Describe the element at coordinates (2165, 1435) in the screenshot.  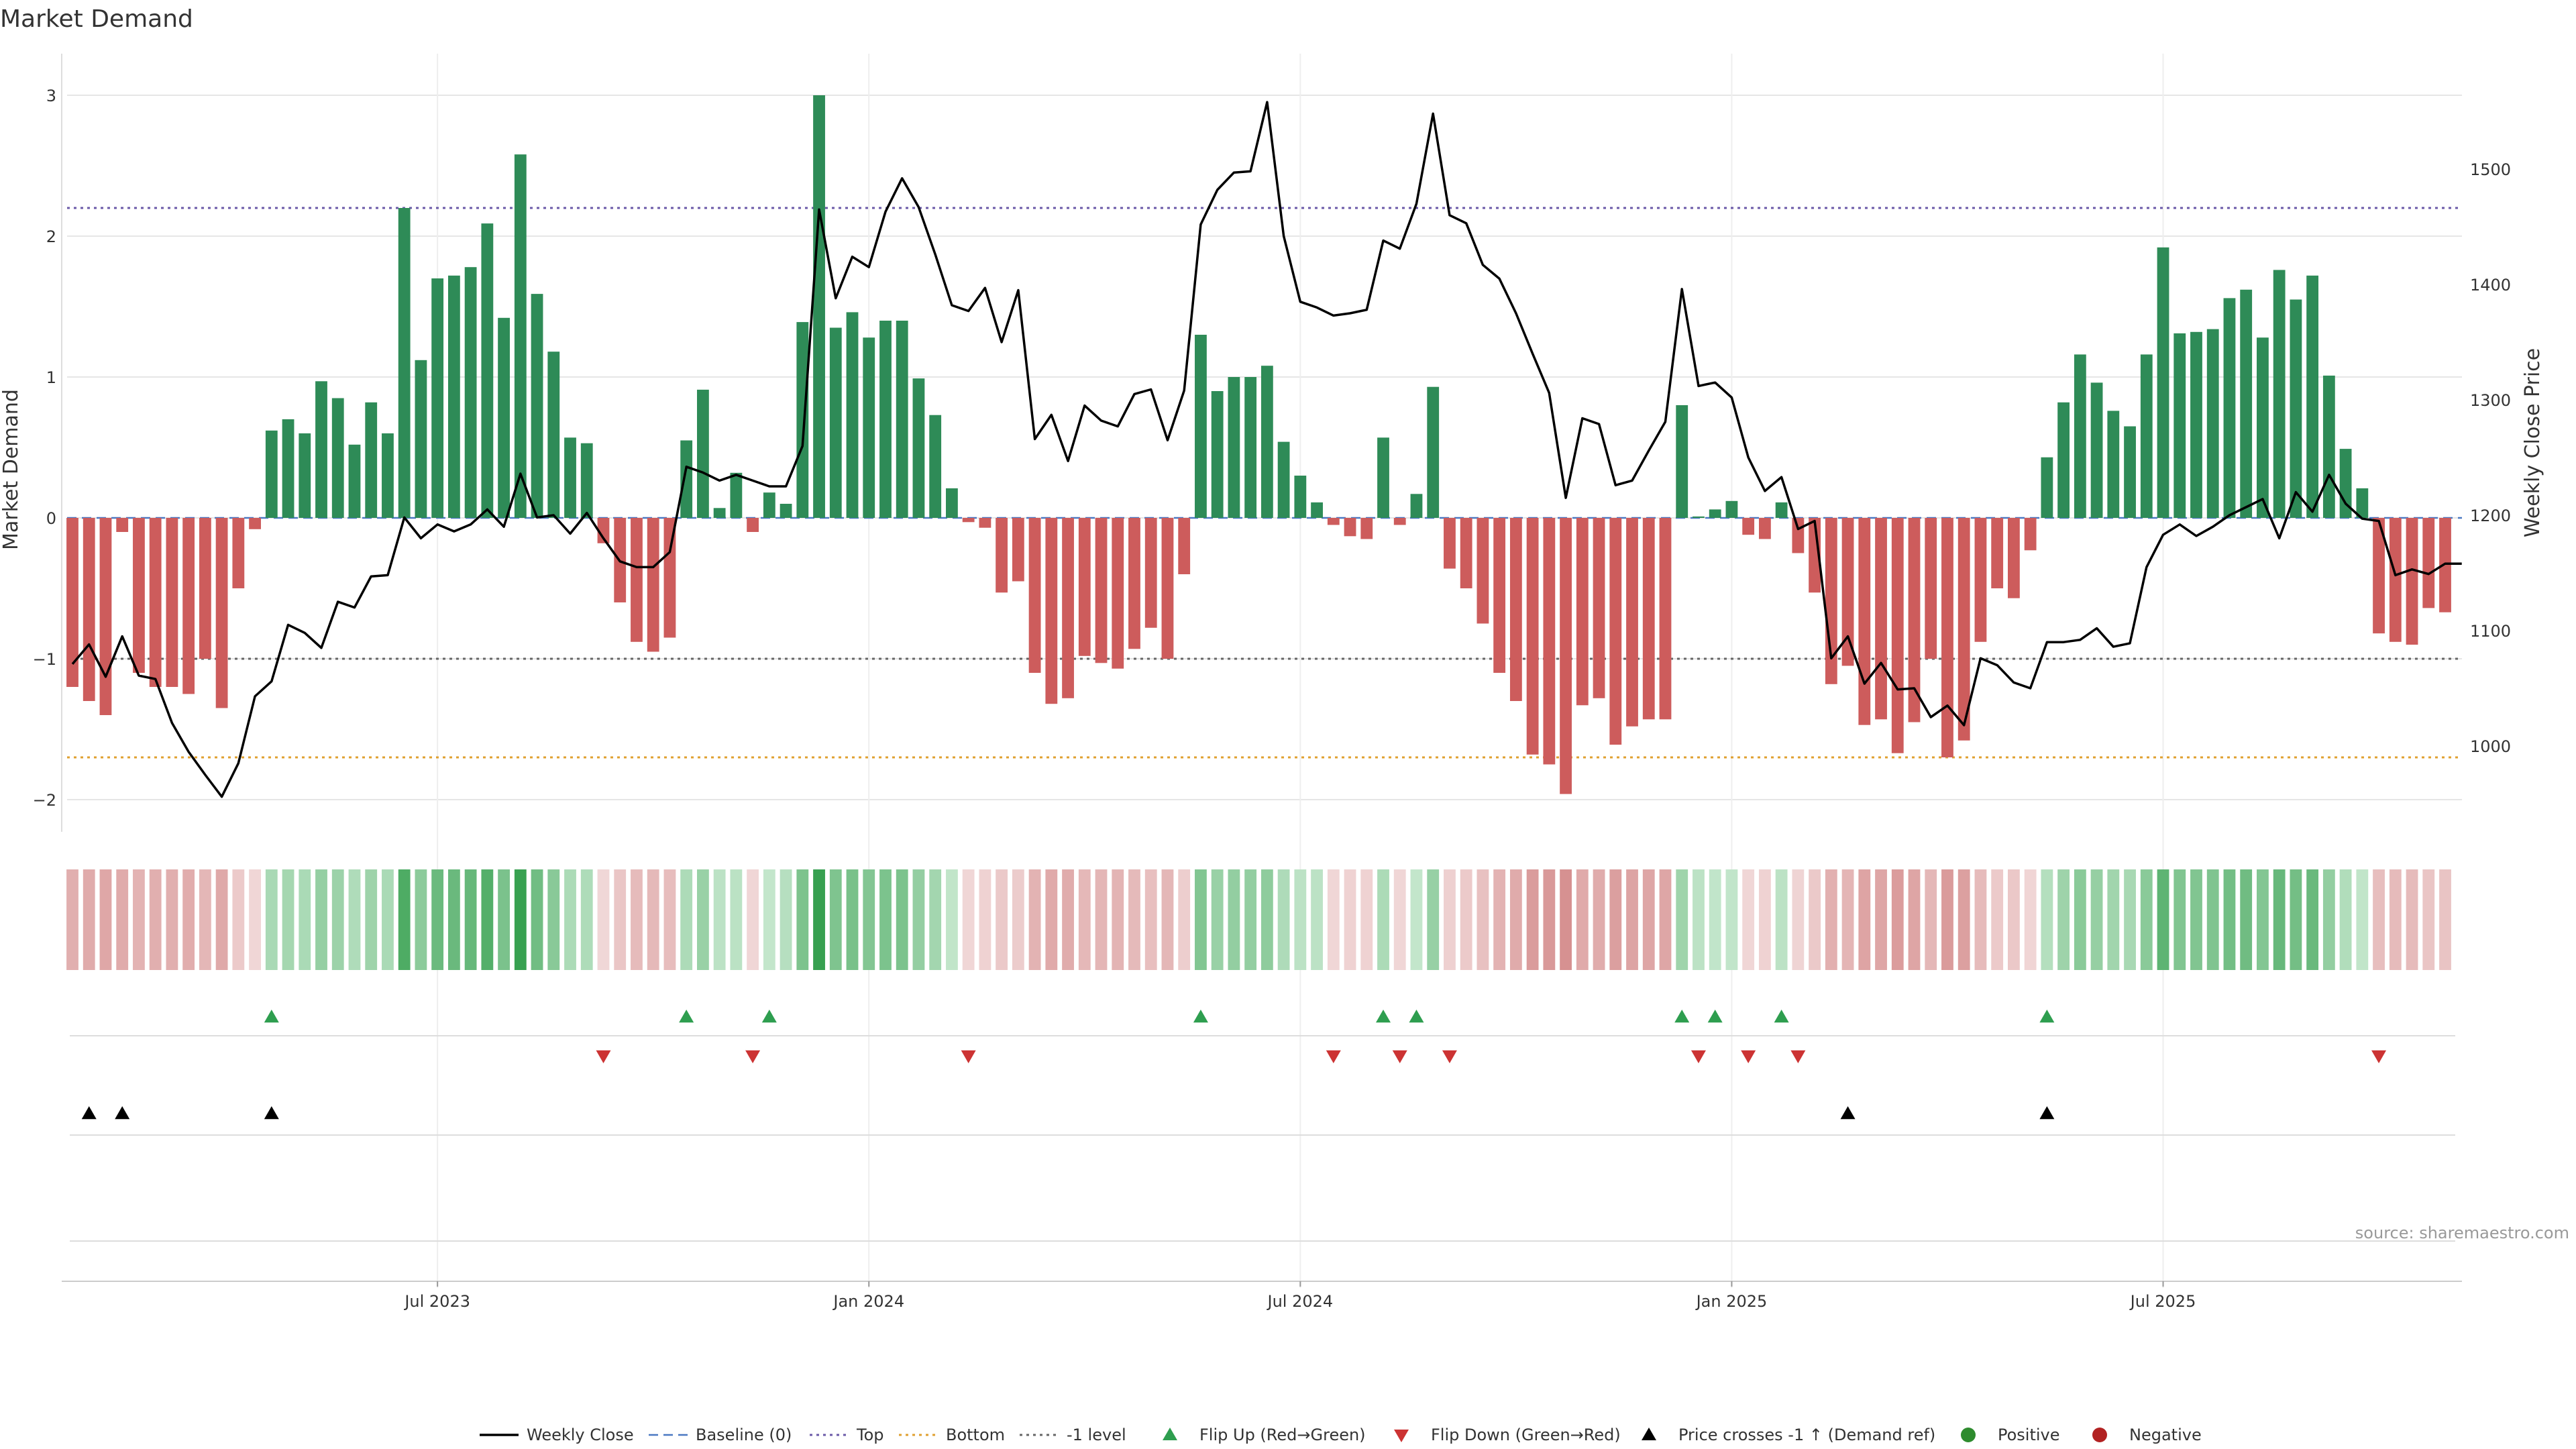
I see `legend-label: Negative` at that location.